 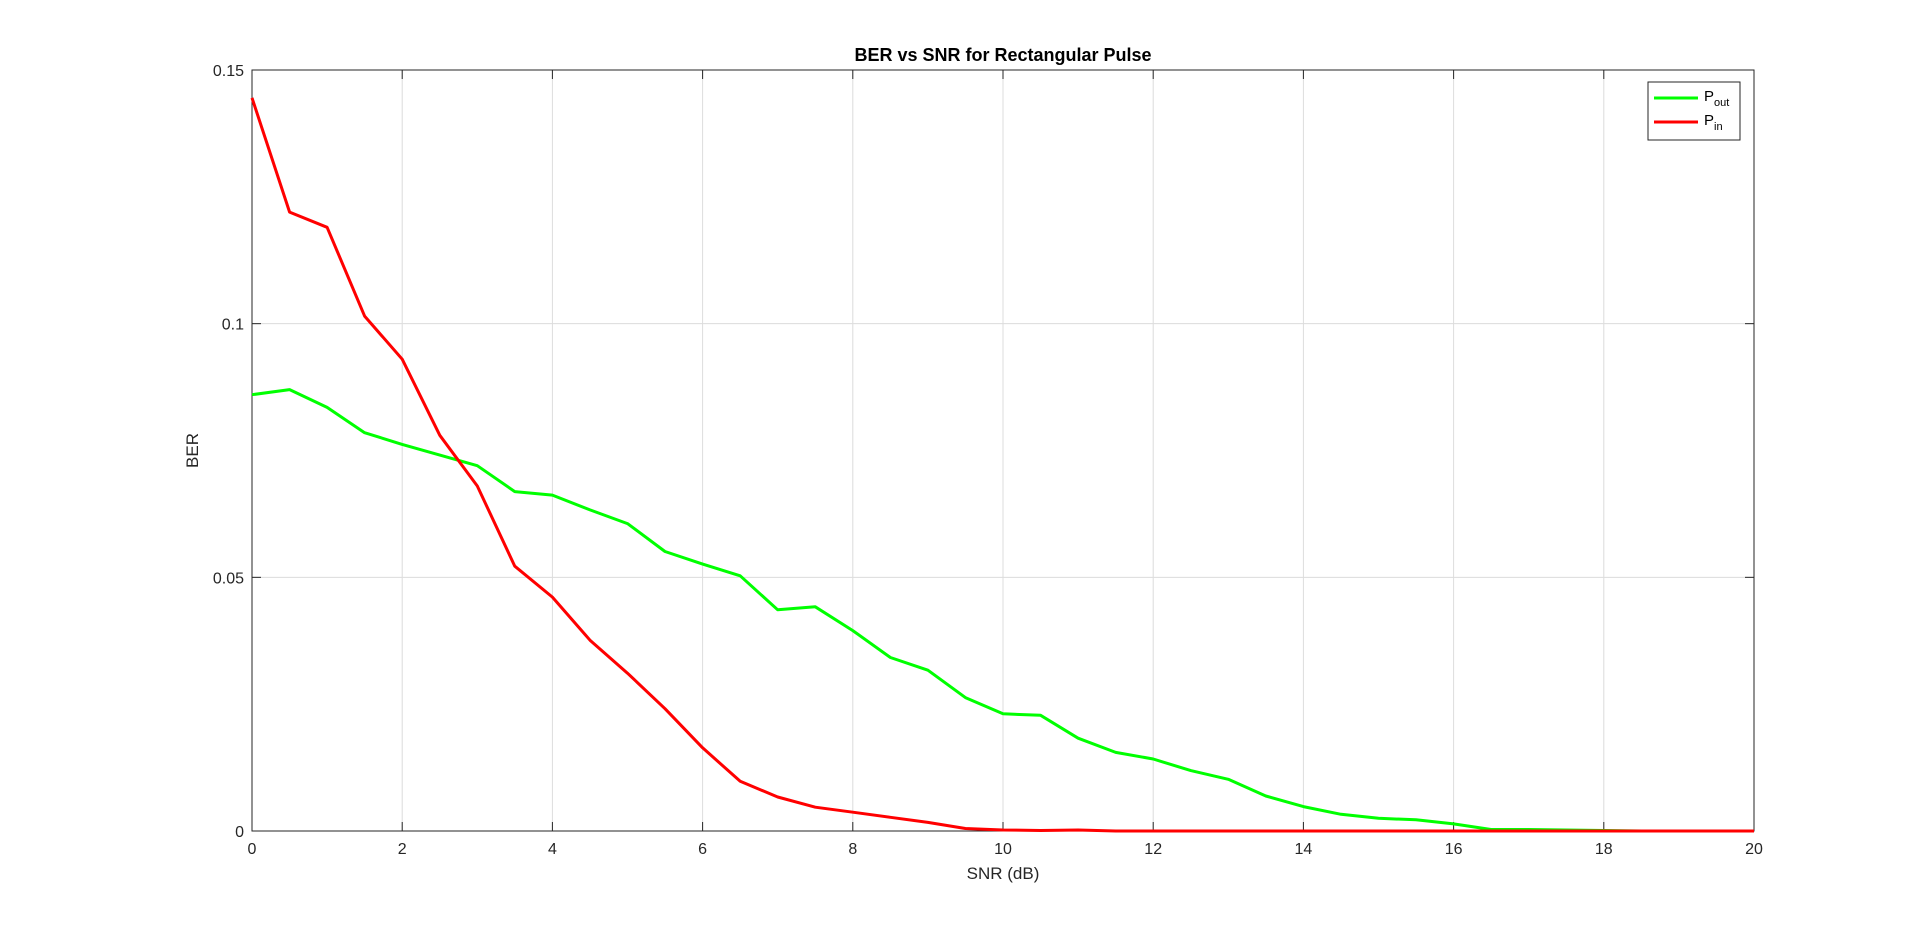 I want to click on y-tick-label: 0.15, so click(x=228, y=71).